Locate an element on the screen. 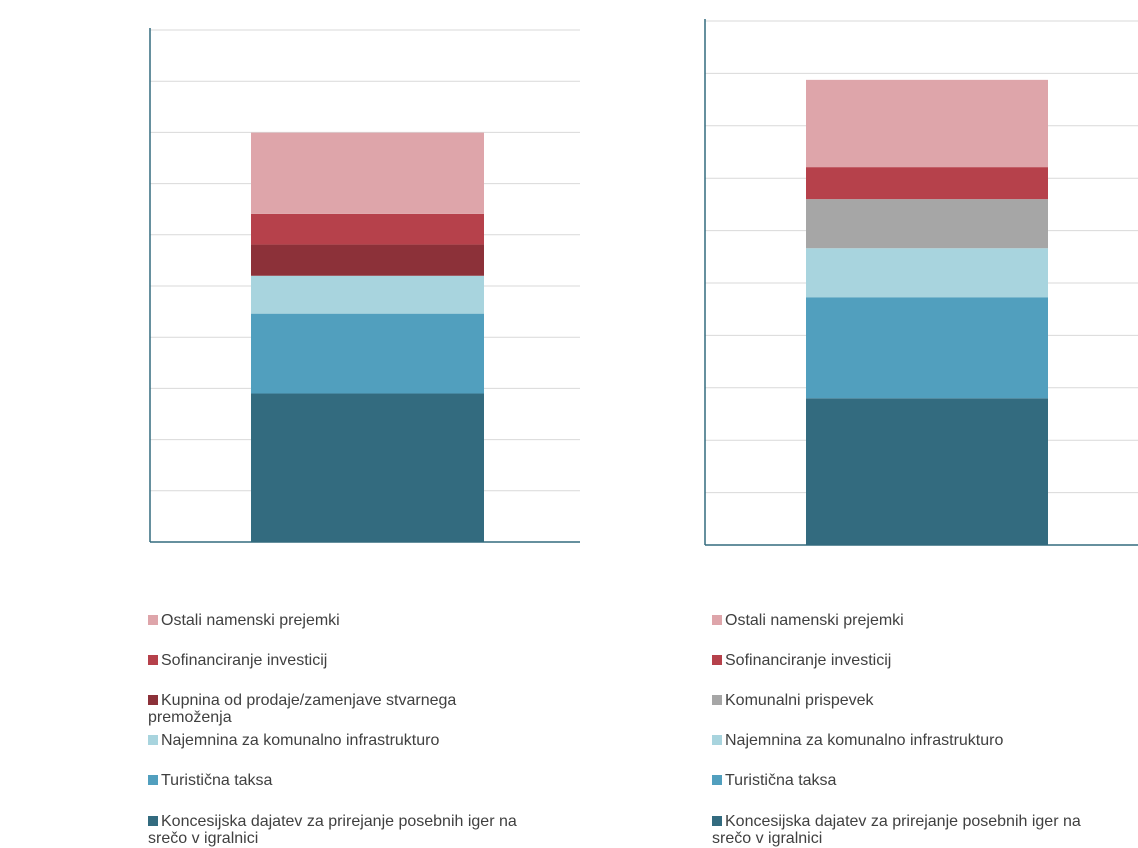  legend-label: premoženja is located at coordinates (190, 717).